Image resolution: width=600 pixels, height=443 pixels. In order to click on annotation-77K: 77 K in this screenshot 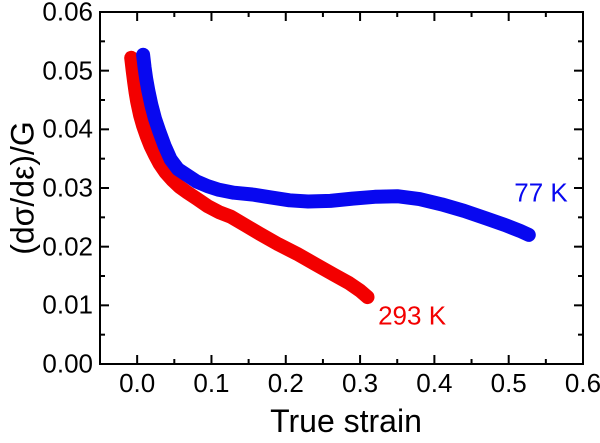, I will do `click(541, 192)`.